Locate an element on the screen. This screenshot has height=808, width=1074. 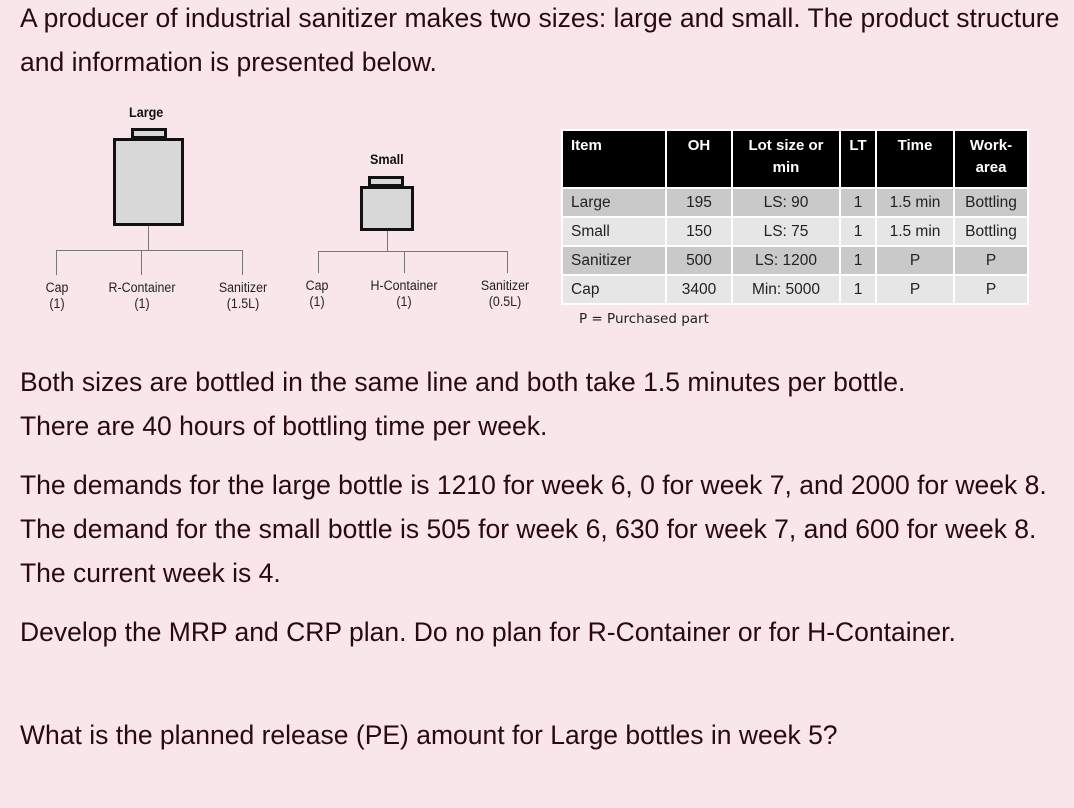
header-oh: OH is located at coordinates (699, 159).